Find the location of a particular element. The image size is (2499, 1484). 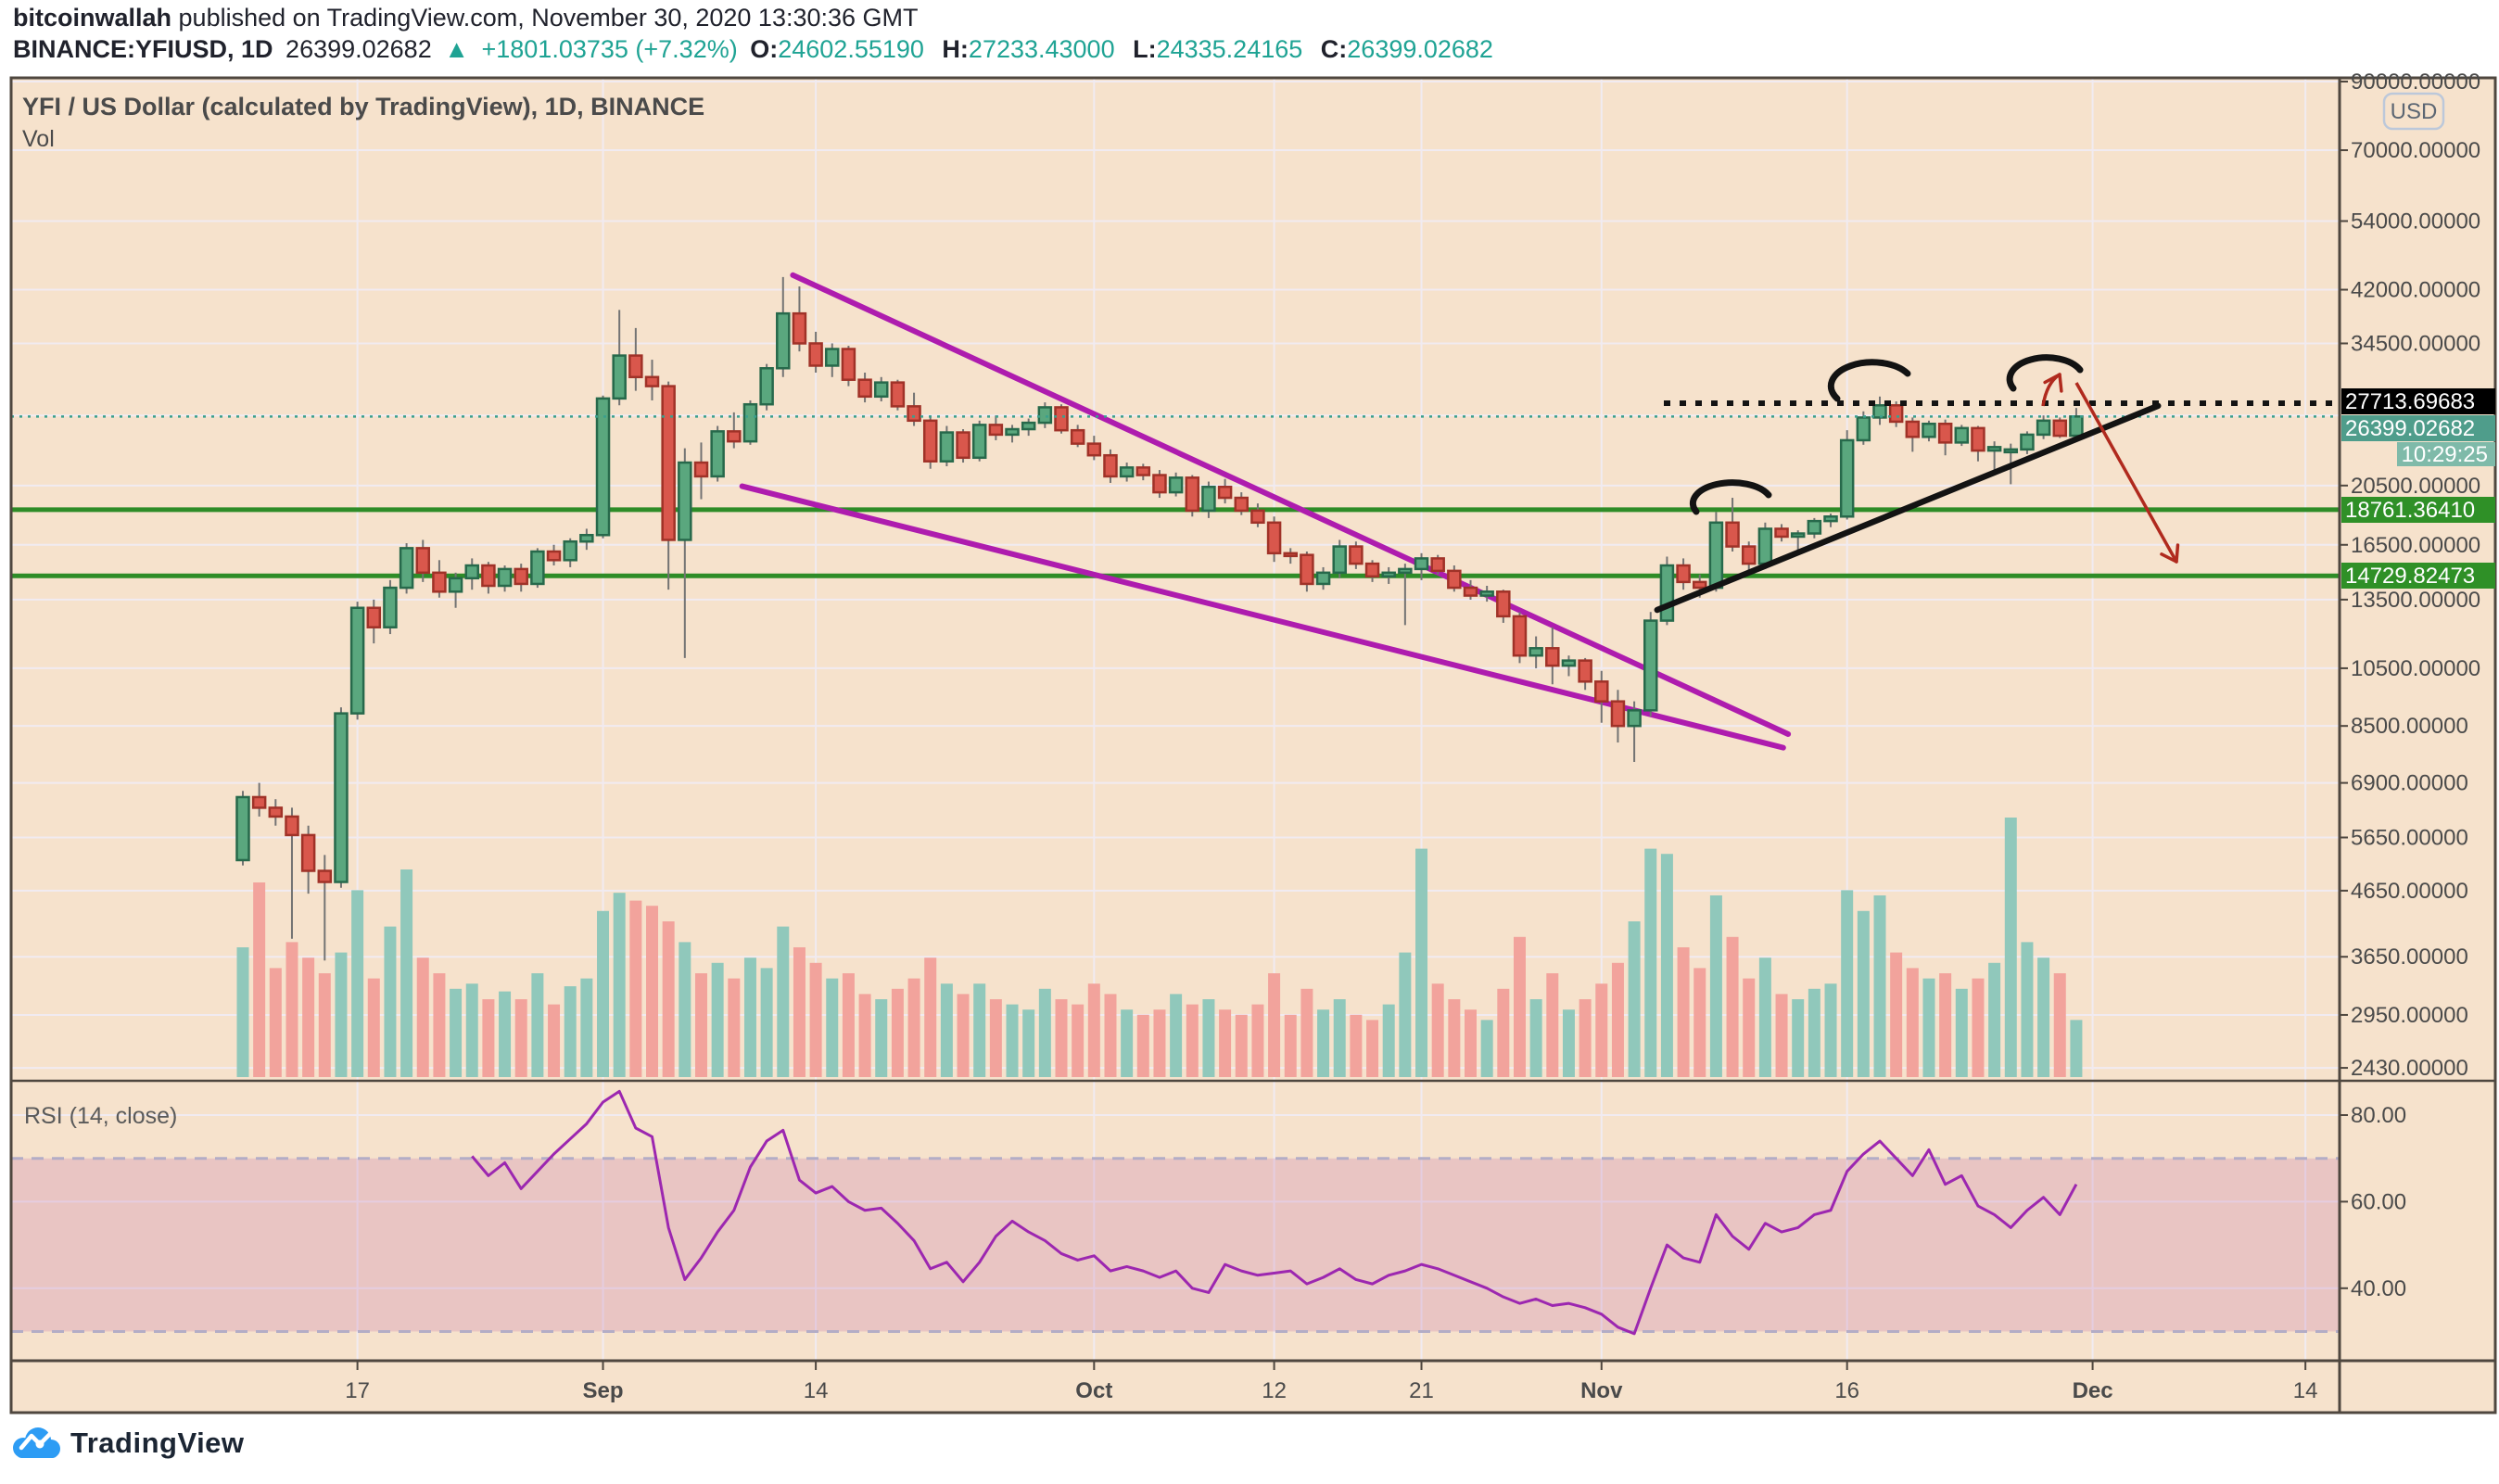

tradingview-footer: TradingView is located at coordinates (129, 1443).